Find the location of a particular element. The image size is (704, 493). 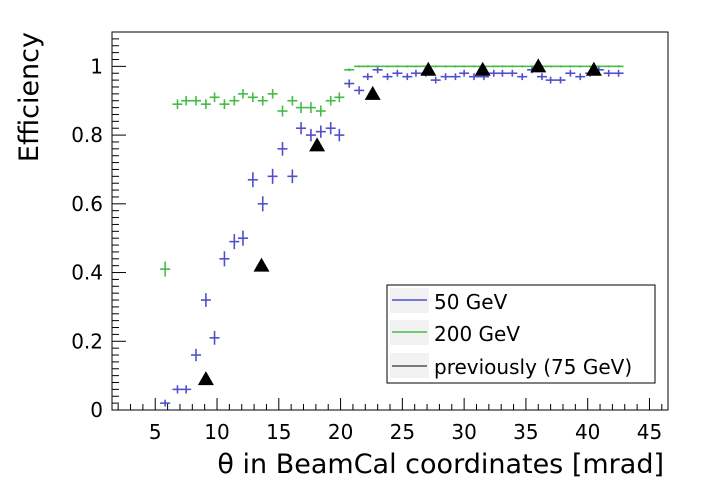

legend-label-50gev: 50 GeV is located at coordinates (471, 302).